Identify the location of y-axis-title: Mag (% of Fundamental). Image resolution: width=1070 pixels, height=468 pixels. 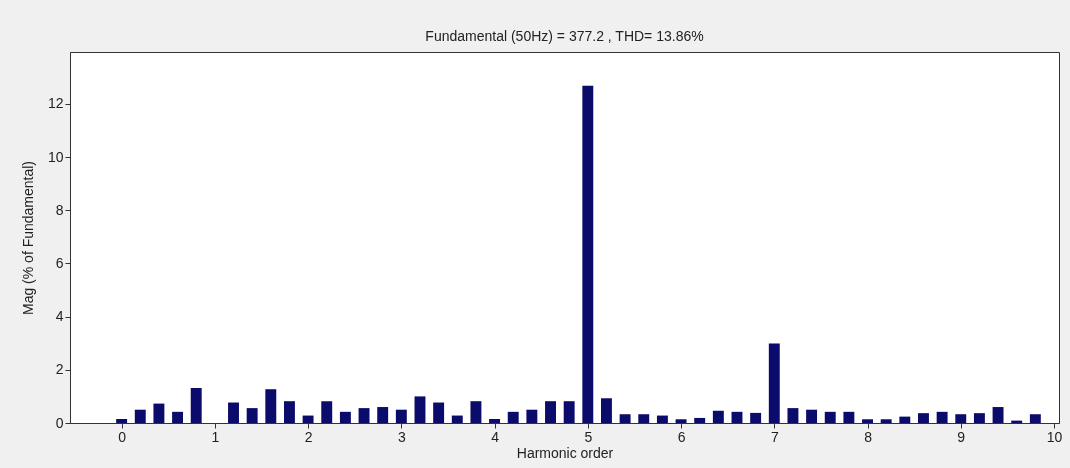
(27, 238).